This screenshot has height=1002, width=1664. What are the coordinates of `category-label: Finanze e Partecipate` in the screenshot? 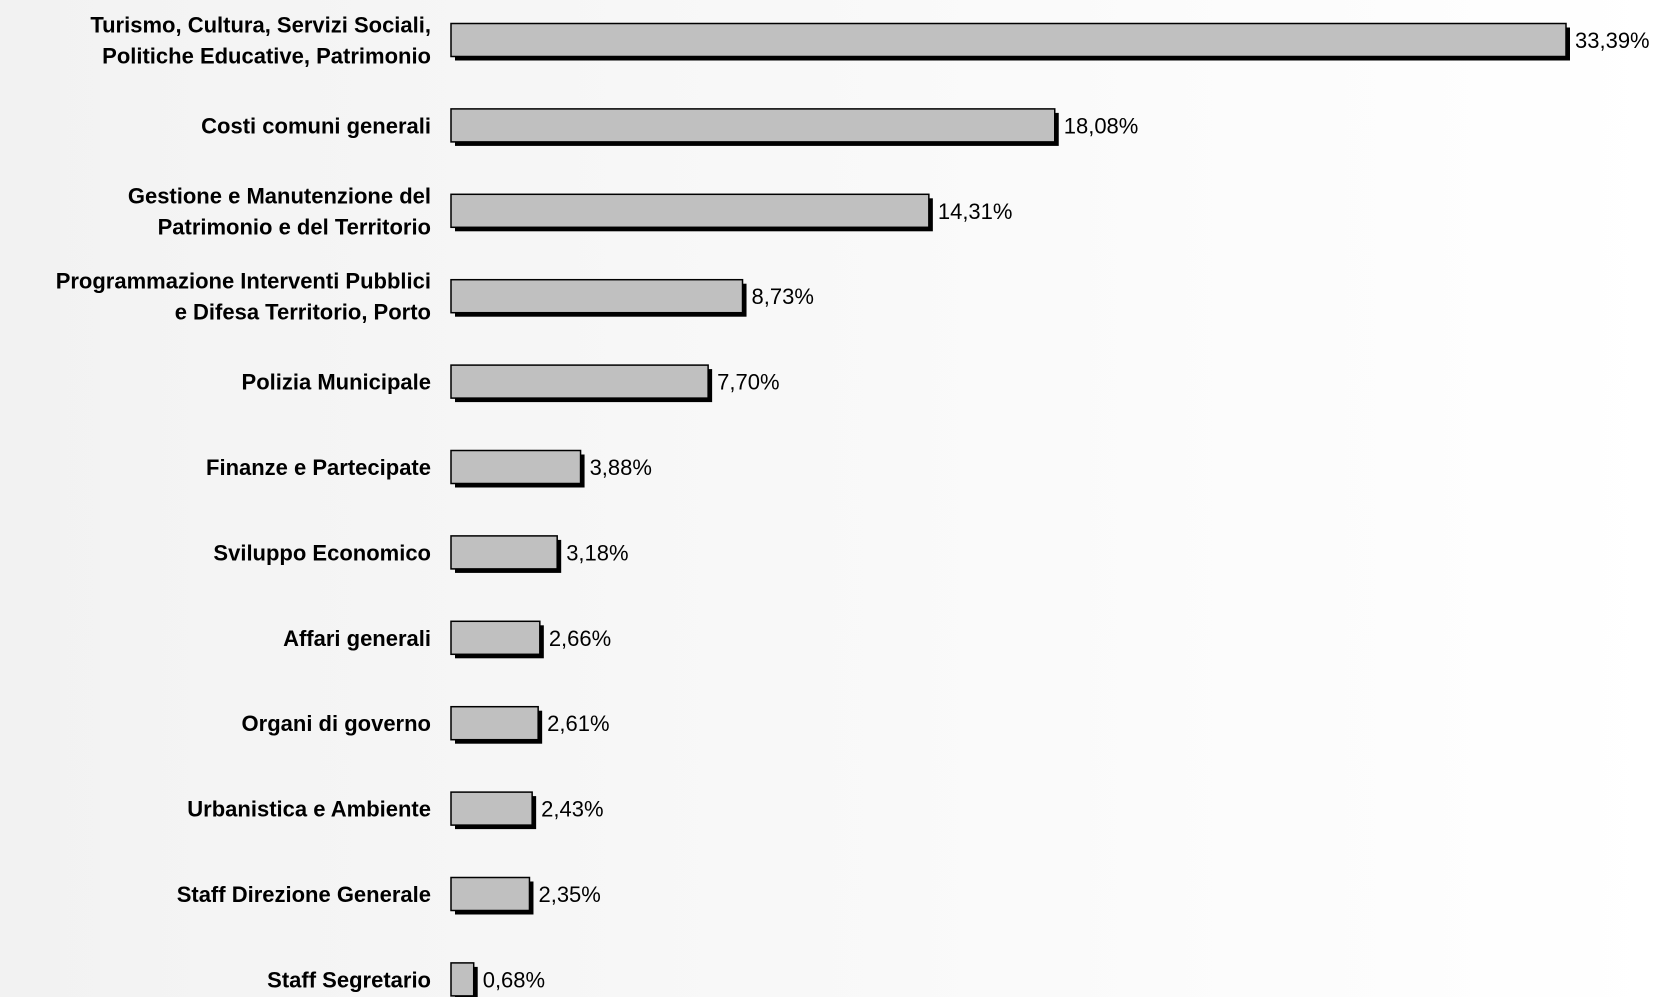 It's located at (318, 467).